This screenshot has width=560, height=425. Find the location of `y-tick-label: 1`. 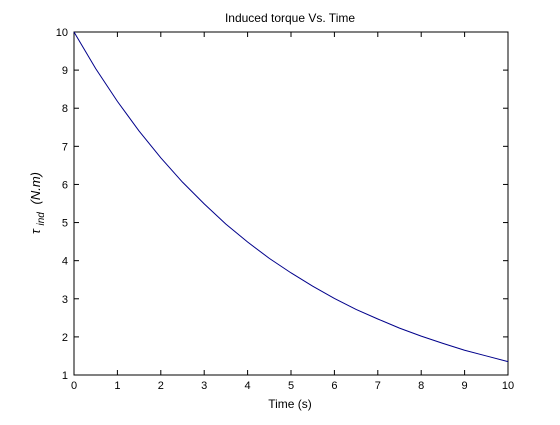

y-tick-label: 1 is located at coordinates (65, 376).